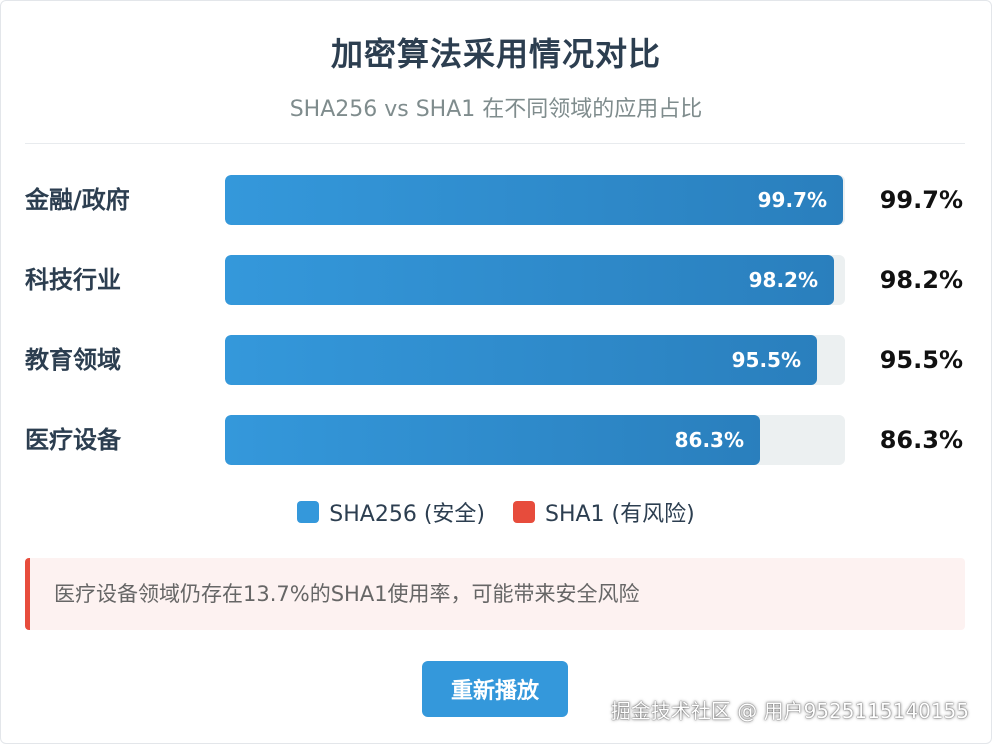 This screenshot has height=744, width=992. I want to click on bar-track: 98.2%, so click(535, 280).